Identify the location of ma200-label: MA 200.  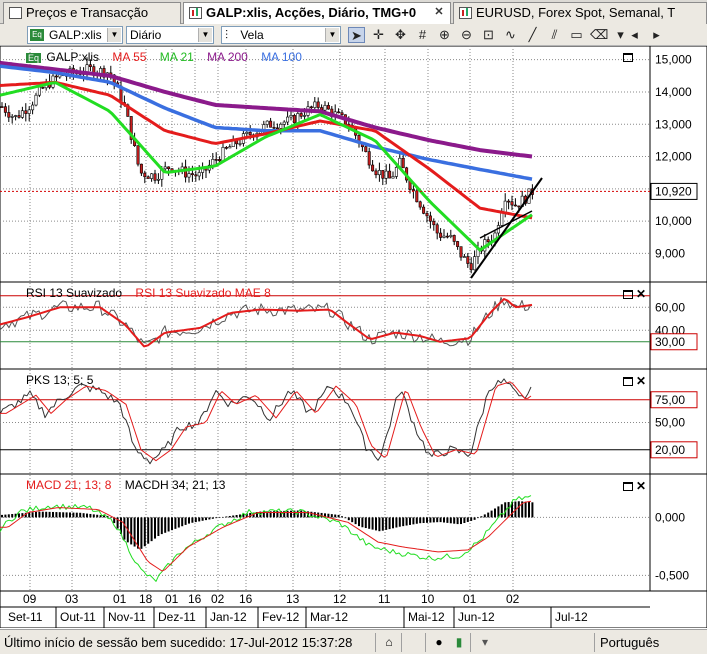
(227, 57).